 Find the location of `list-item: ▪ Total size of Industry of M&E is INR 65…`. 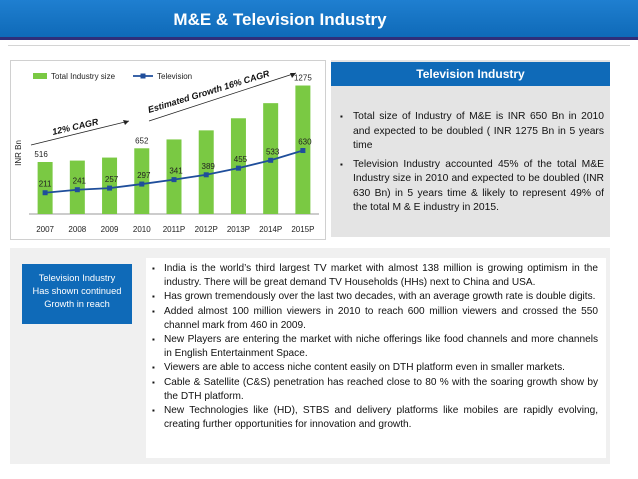

list-item: ▪ Total size of Industry of M&E is INR 65… is located at coordinates (471, 132).